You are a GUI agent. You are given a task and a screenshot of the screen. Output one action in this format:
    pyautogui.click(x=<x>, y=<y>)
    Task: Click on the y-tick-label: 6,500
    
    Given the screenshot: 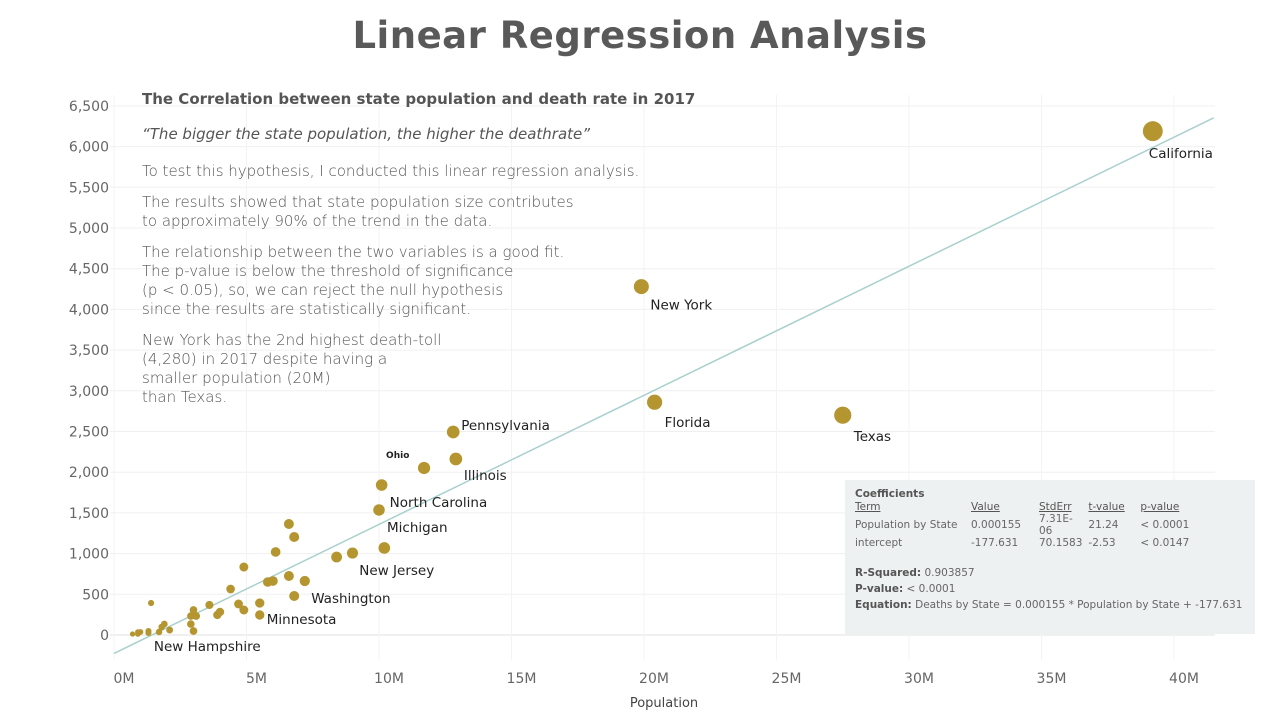 What is the action you would take?
    pyautogui.click(x=89, y=107)
    